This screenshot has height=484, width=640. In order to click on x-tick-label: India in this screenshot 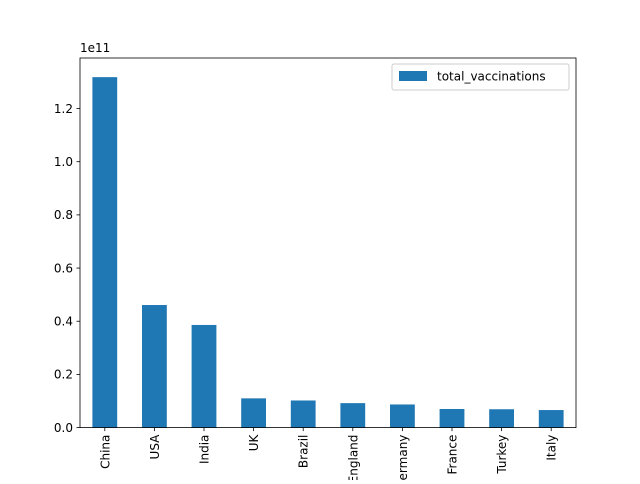, I will do `click(205, 449)`.